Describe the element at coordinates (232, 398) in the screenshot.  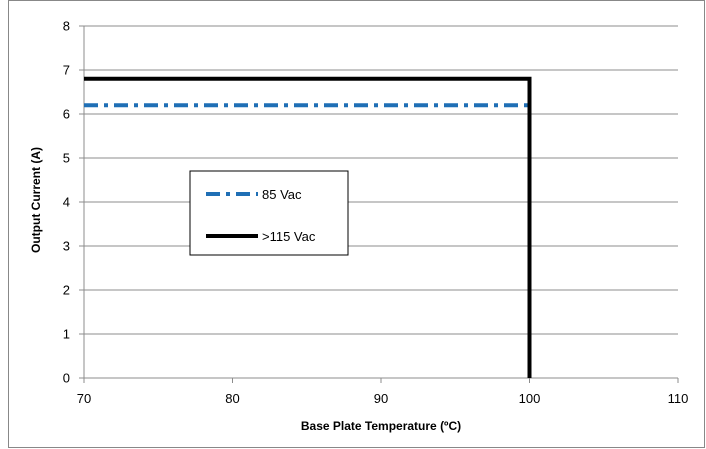
I see `x-tick-label: 80` at that location.